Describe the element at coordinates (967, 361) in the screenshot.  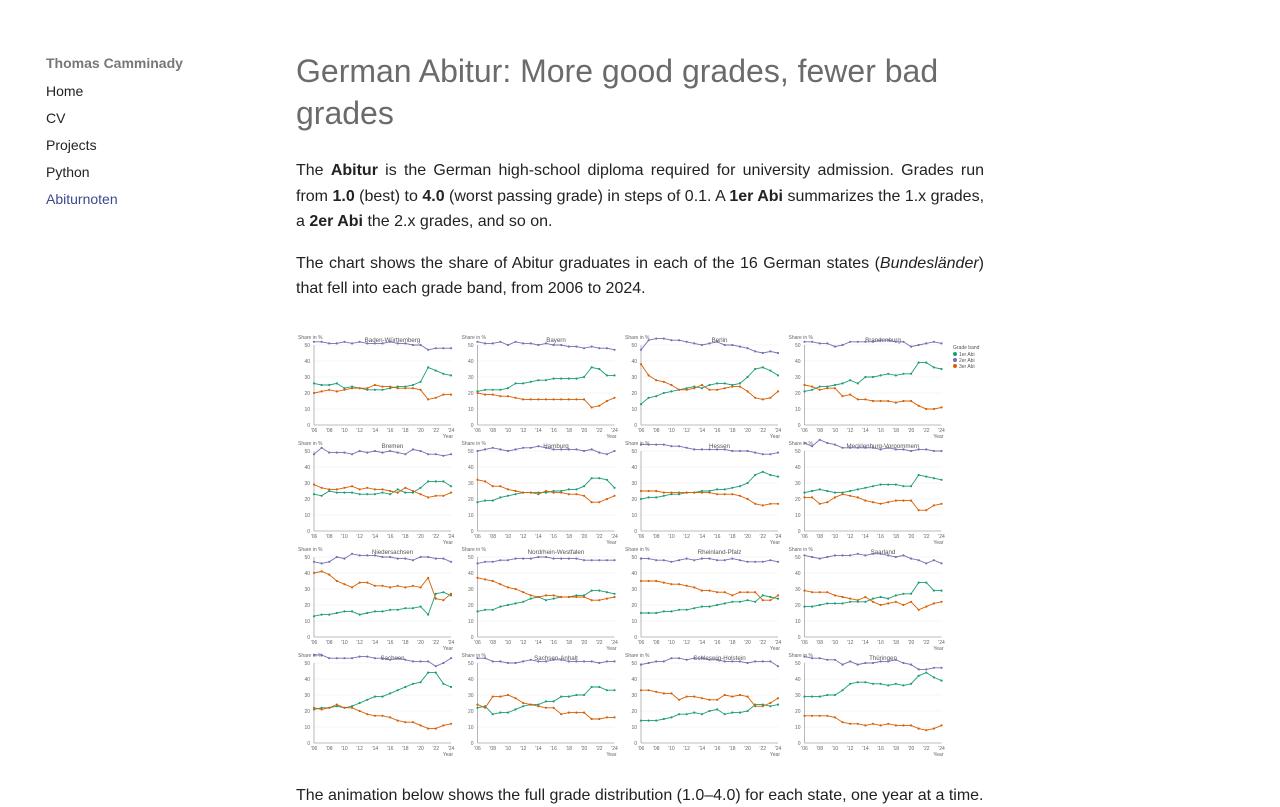
I see `legend-item: 2er Abi` at that location.